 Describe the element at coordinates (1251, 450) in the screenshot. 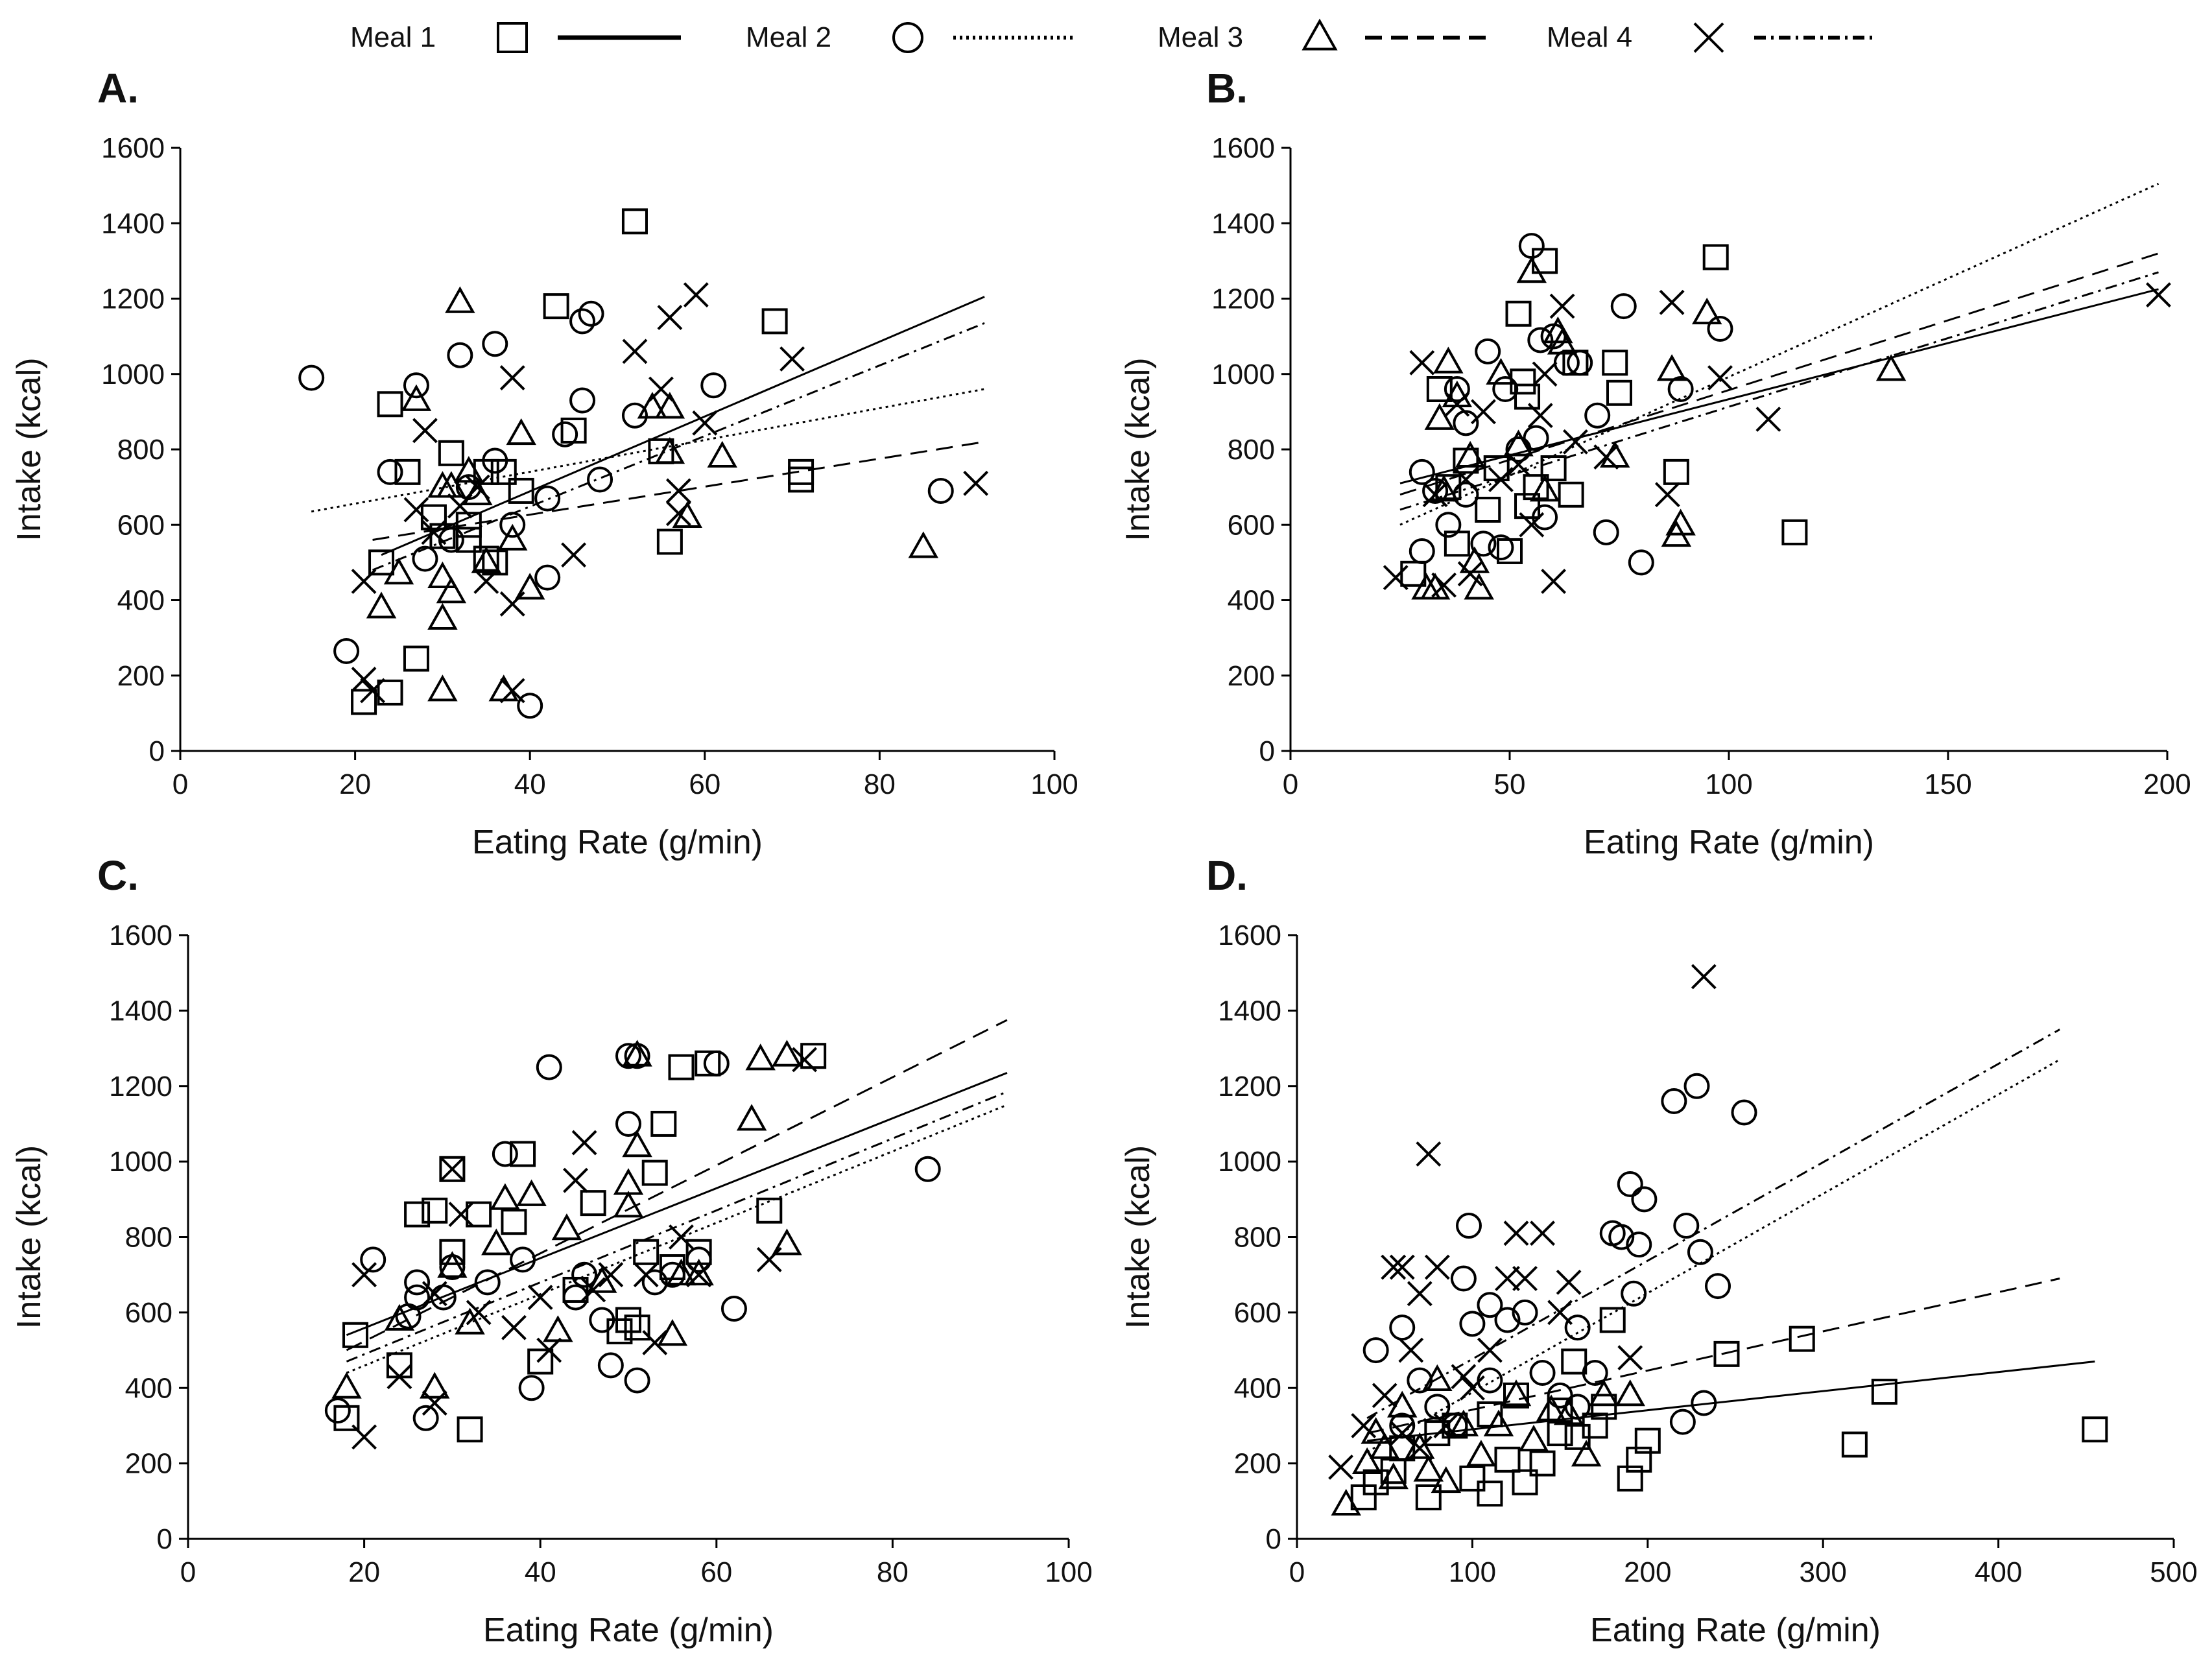

I see `y-tick-label: 800` at that location.